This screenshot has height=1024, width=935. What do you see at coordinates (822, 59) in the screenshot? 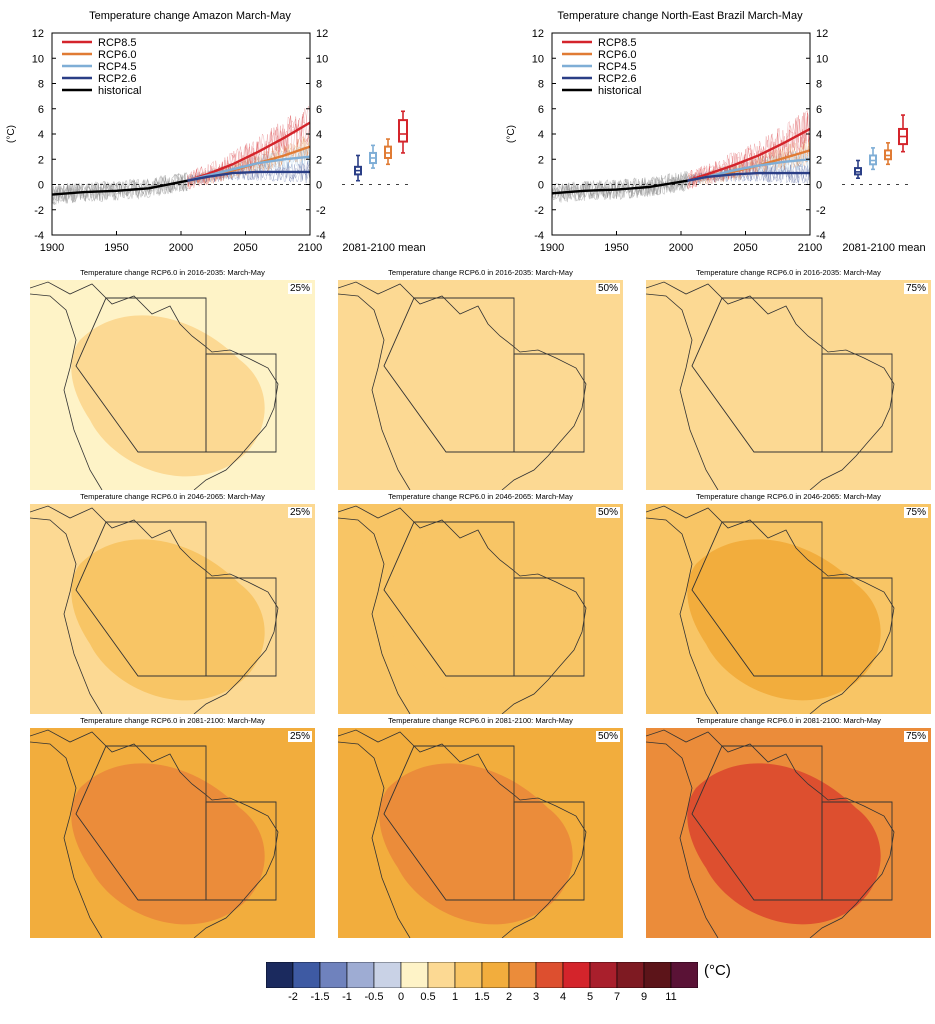
I see `y-tick-label-right: 10` at bounding box center [822, 59].